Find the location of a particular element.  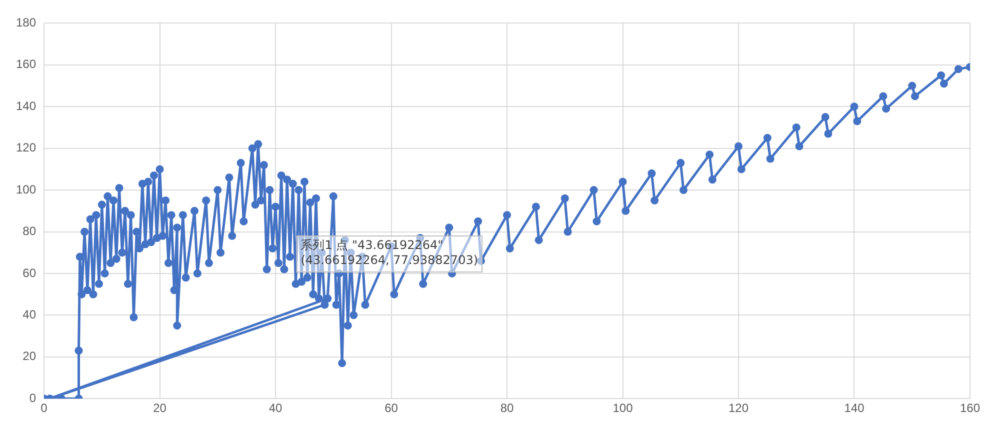

y-tick-label: 80 is located at coordinates (29, 231).